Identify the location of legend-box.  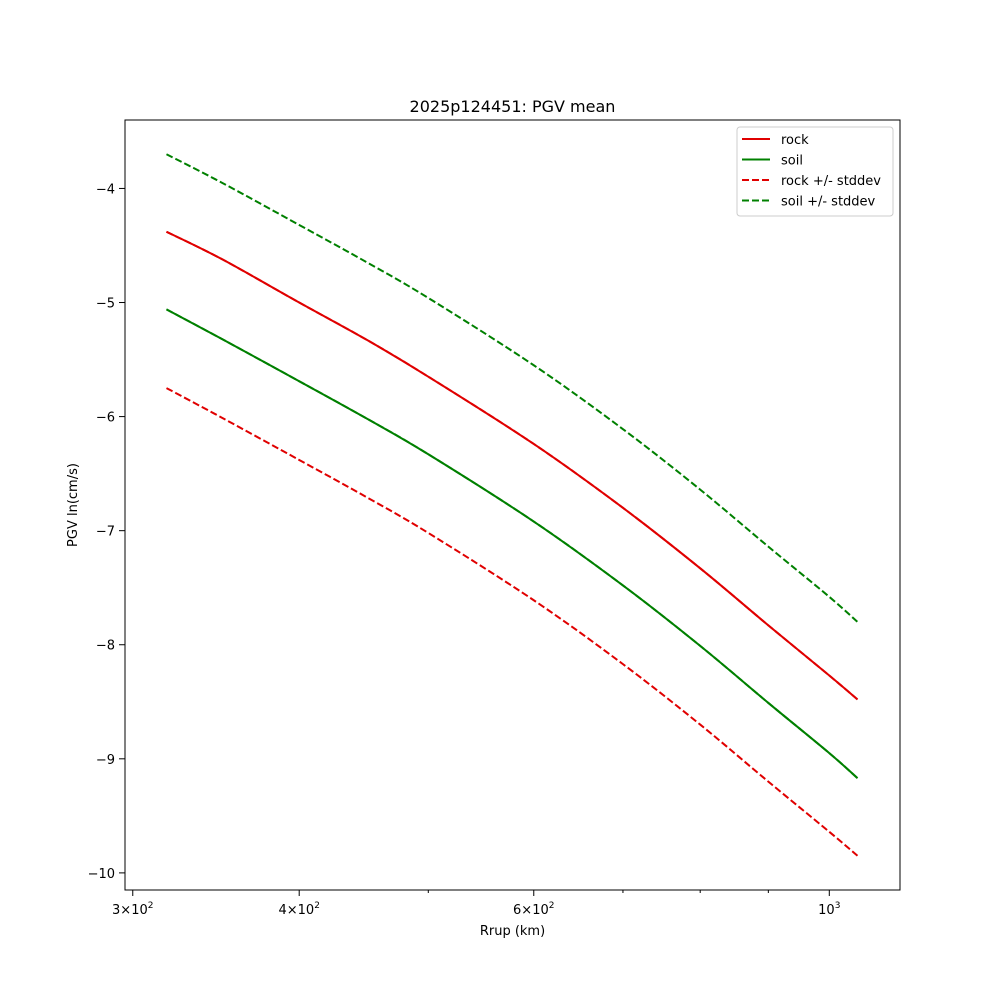
(815, 171).